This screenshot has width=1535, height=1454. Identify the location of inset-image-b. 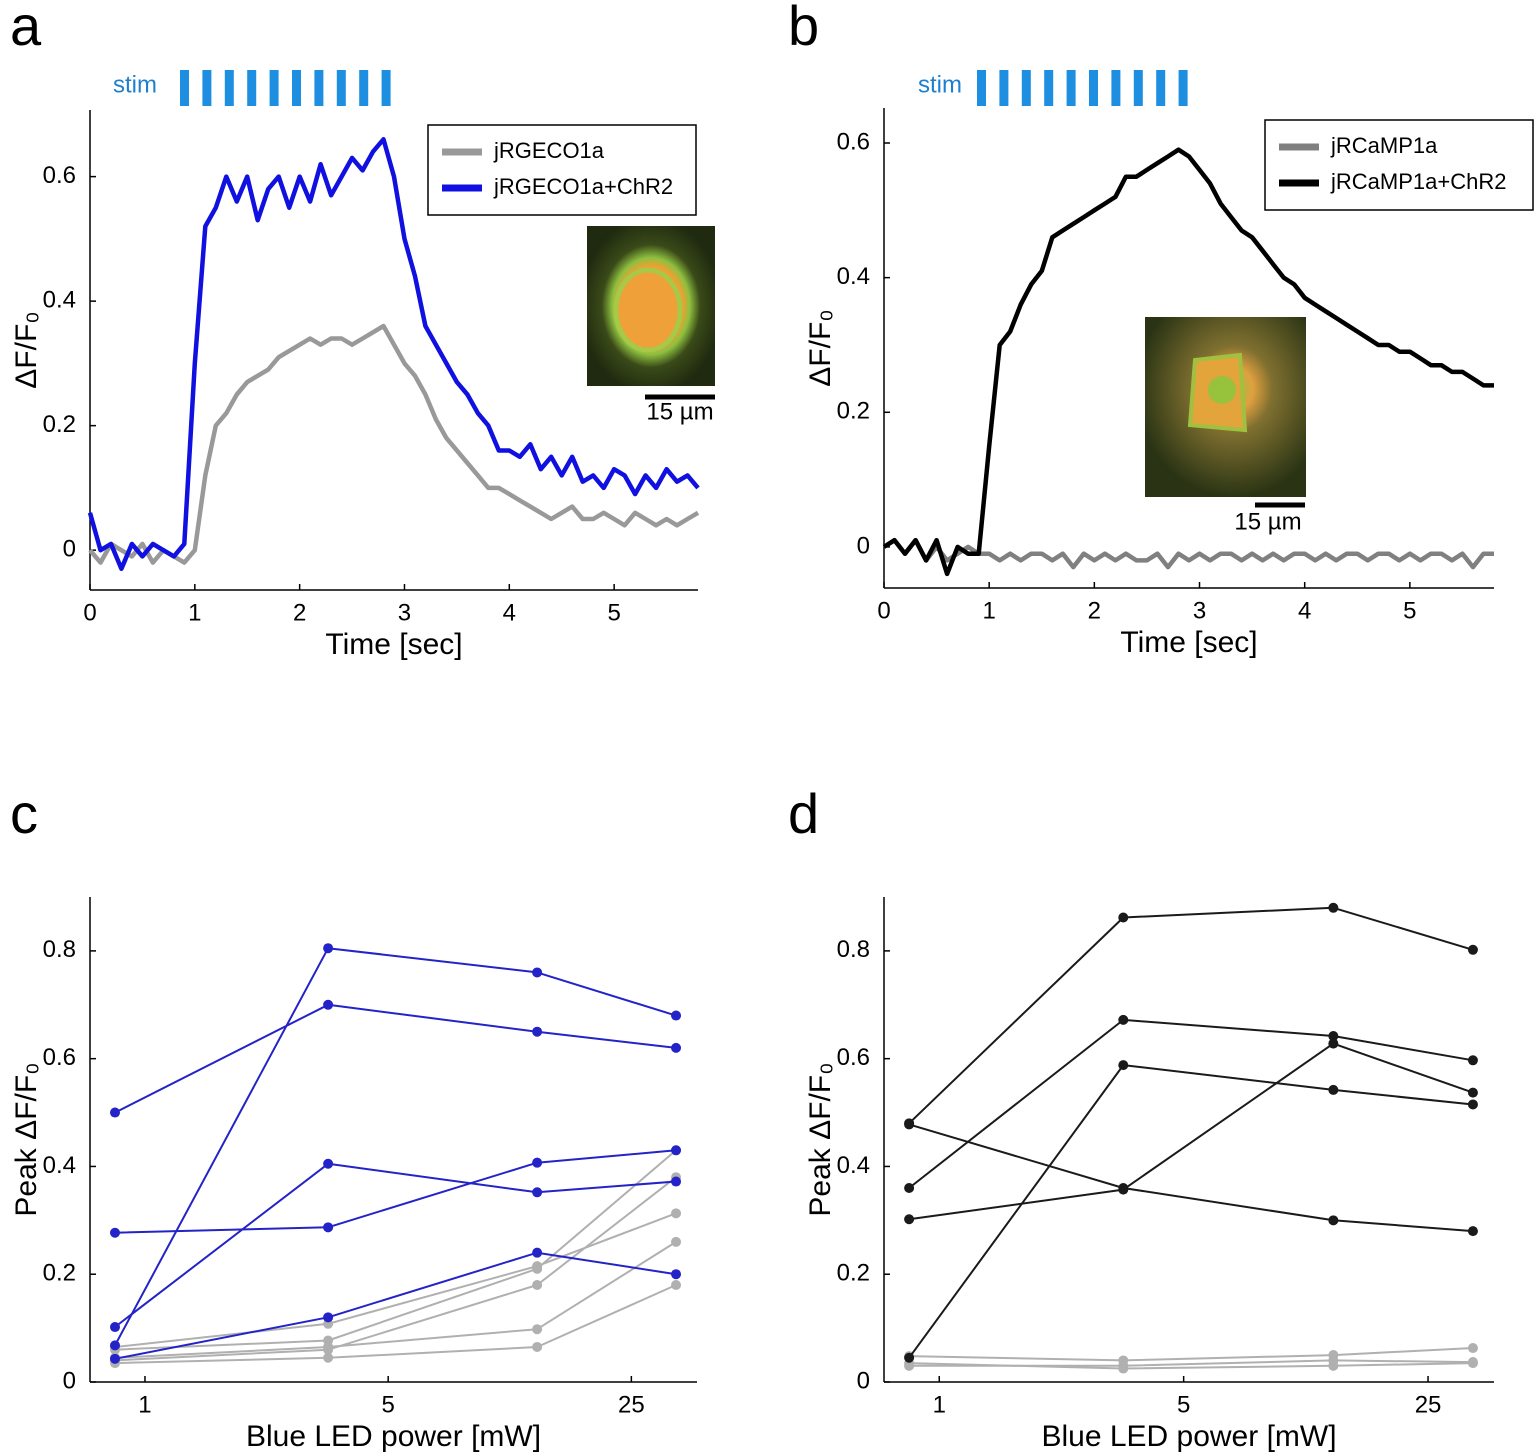
(1225, 412).